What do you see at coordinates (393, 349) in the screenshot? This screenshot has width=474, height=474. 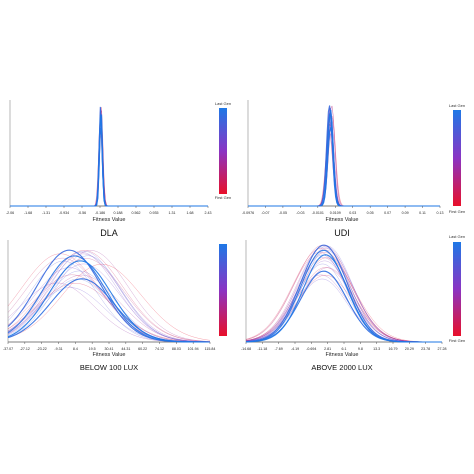 I see `x-tick-label: 16.79` at bounding box center [393, 349].